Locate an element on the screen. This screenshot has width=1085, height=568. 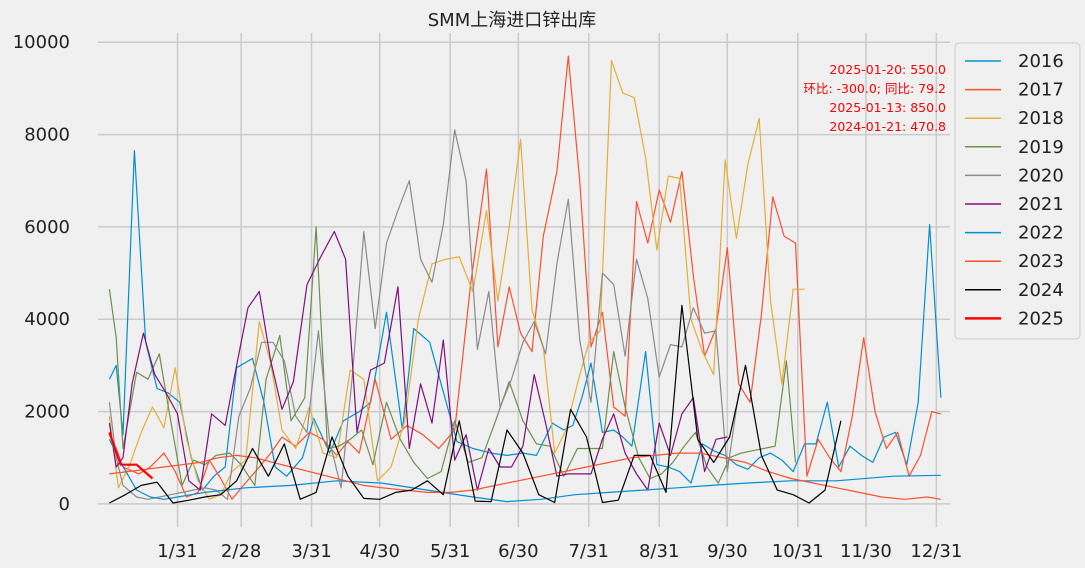
annotation-line: 环比: -300.0; 同比: 79.2 is located at coordinates (874, 88).